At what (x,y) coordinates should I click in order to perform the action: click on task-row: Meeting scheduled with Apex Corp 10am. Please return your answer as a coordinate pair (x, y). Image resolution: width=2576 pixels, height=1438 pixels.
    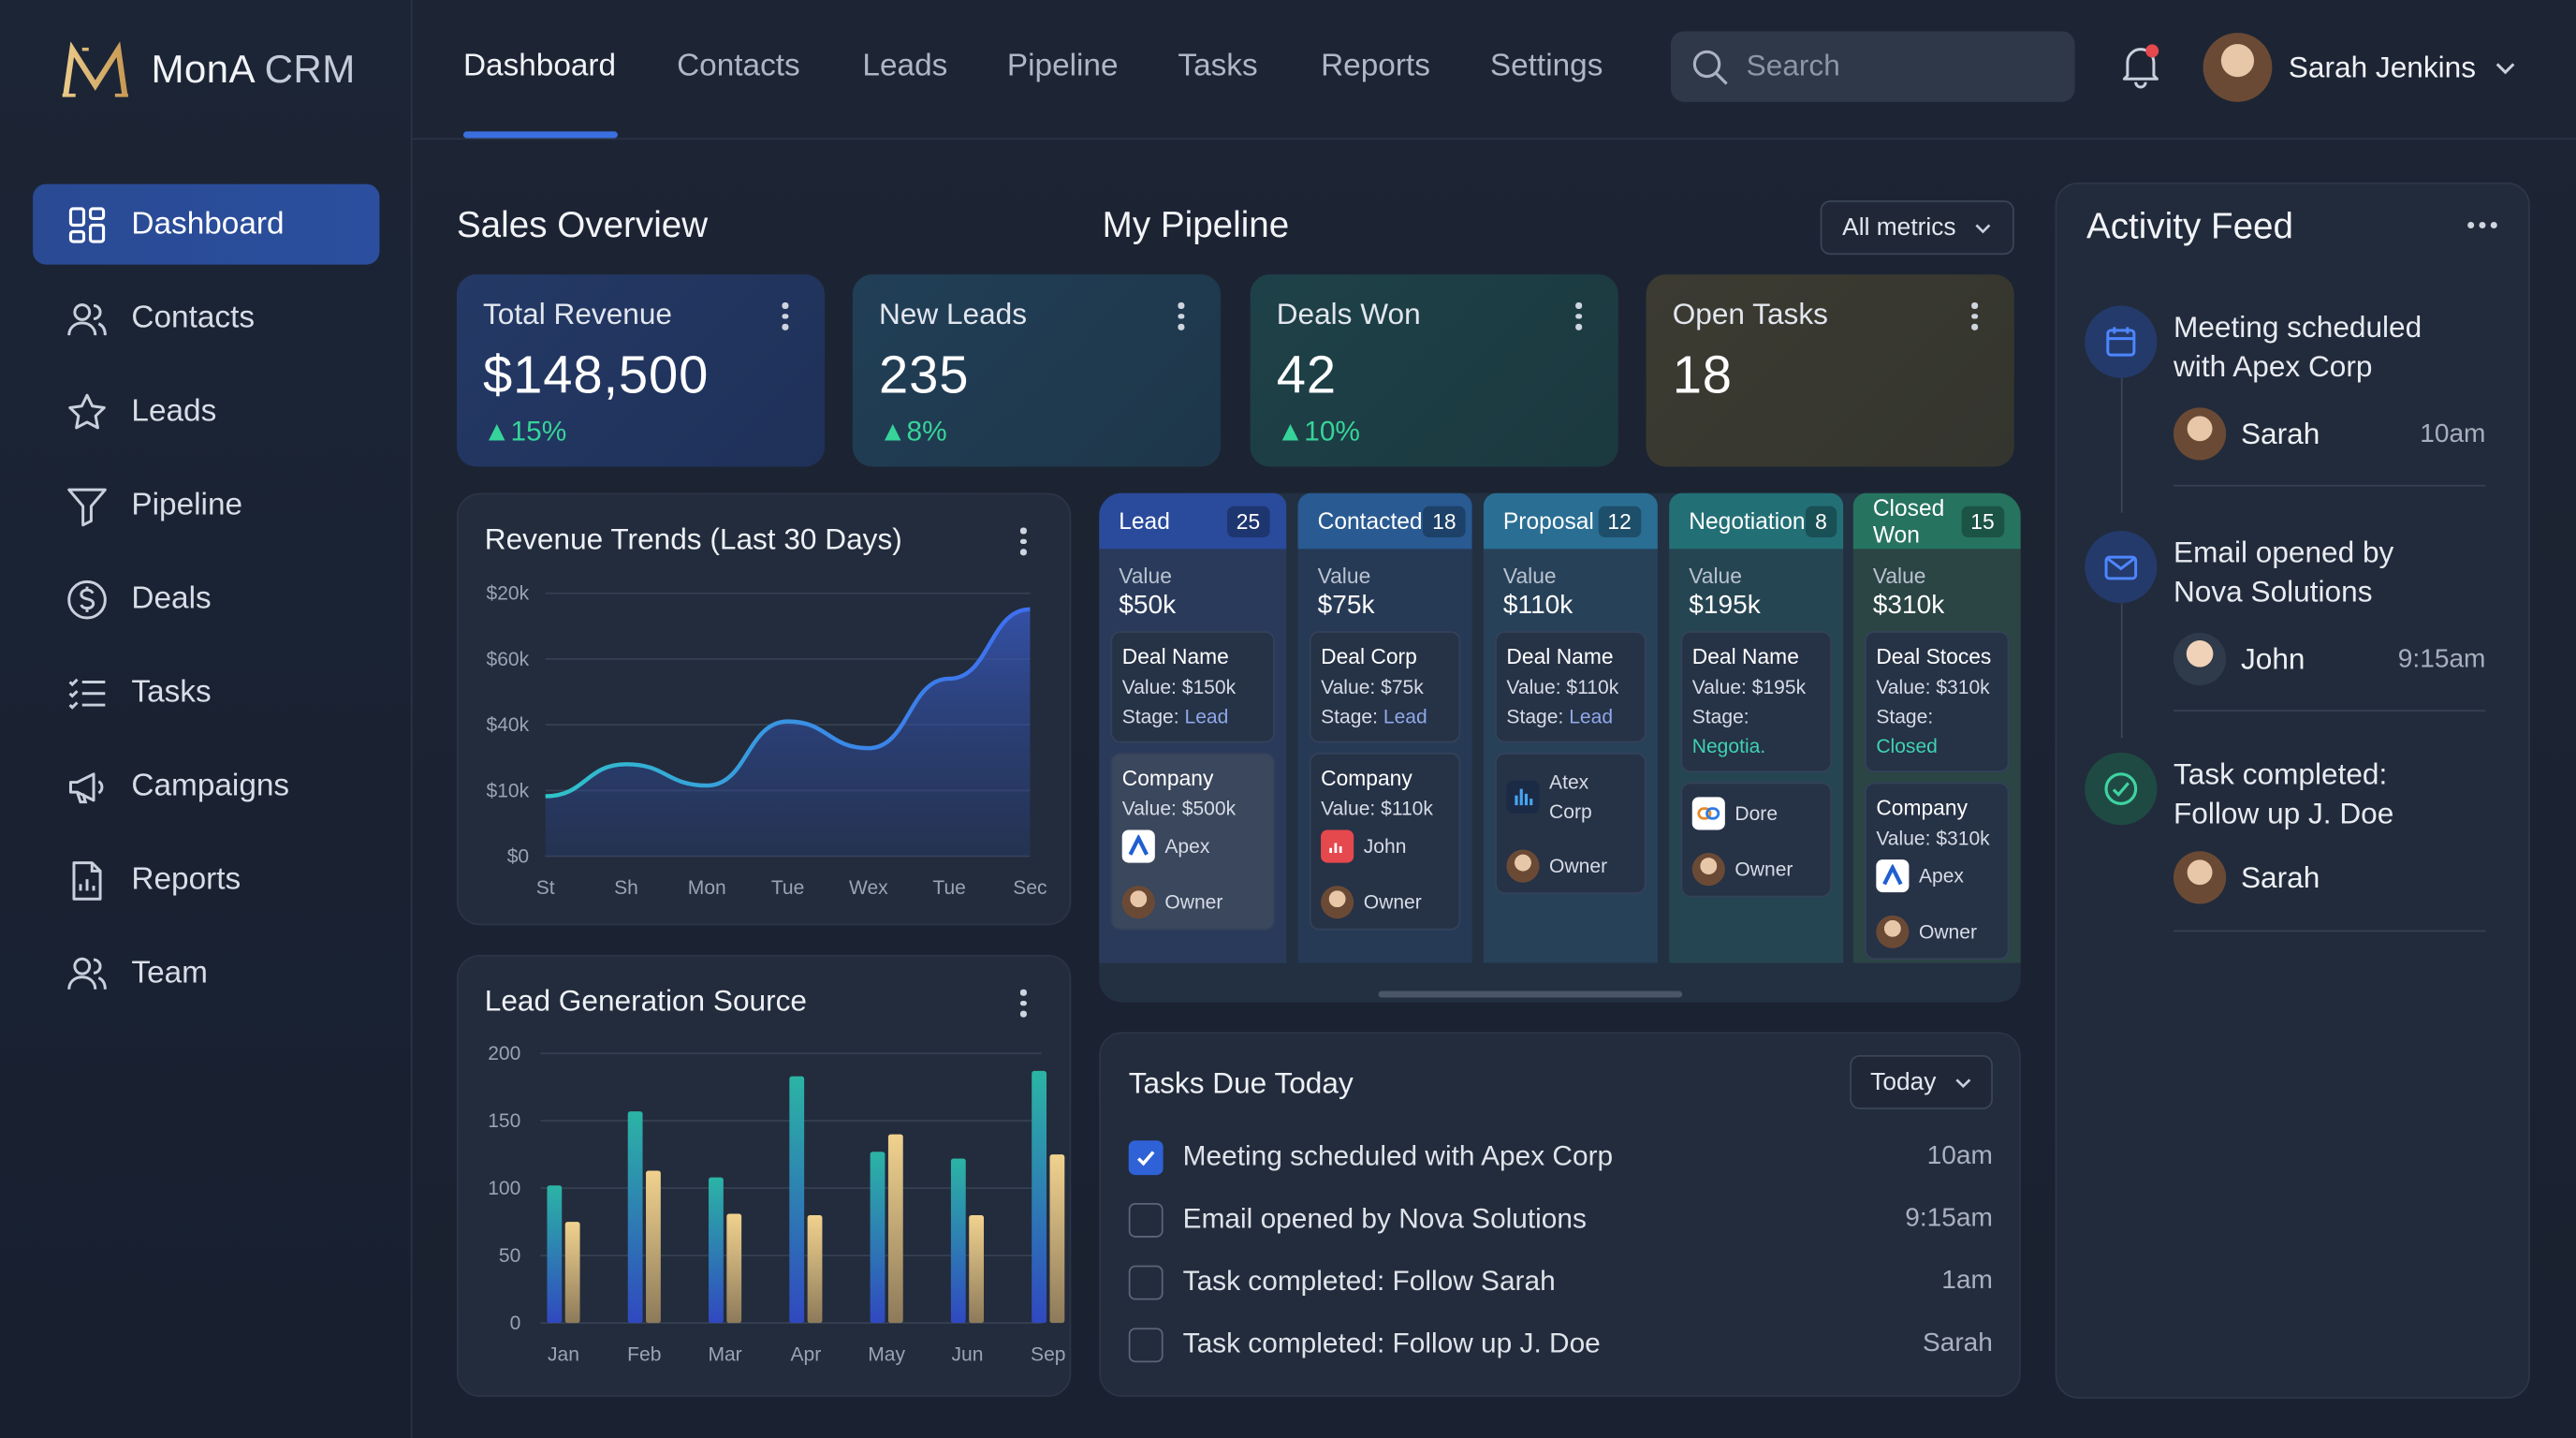
    Looking at the image, I should click on (1561, 1157).